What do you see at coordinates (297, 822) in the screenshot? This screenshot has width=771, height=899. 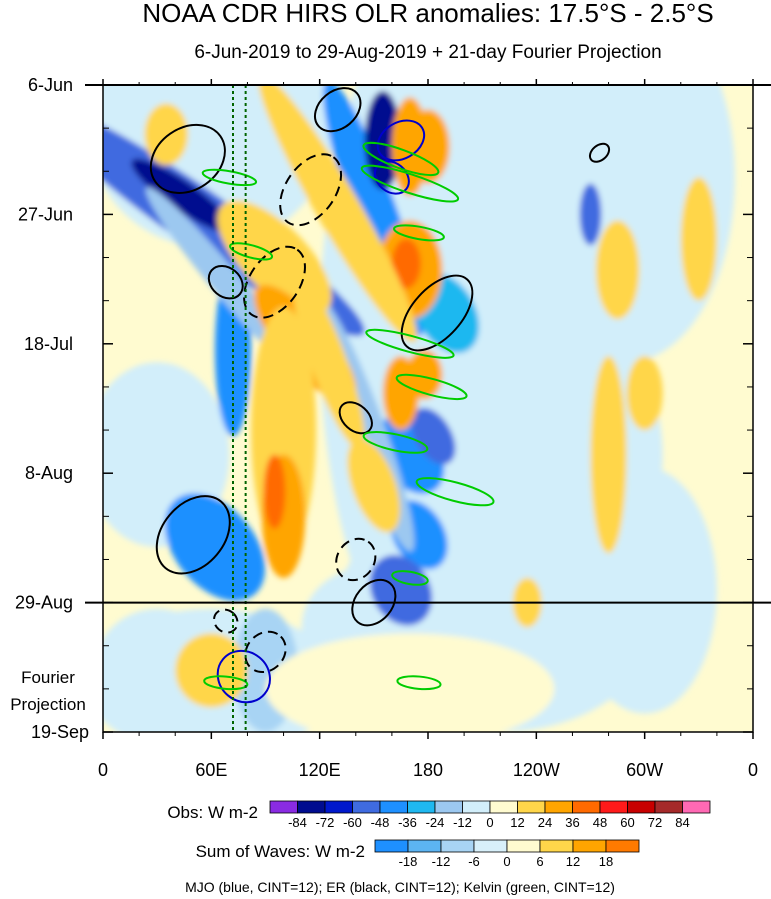 I see `obs-colorbar-level-label: -84` at bounding box center [297, 822].